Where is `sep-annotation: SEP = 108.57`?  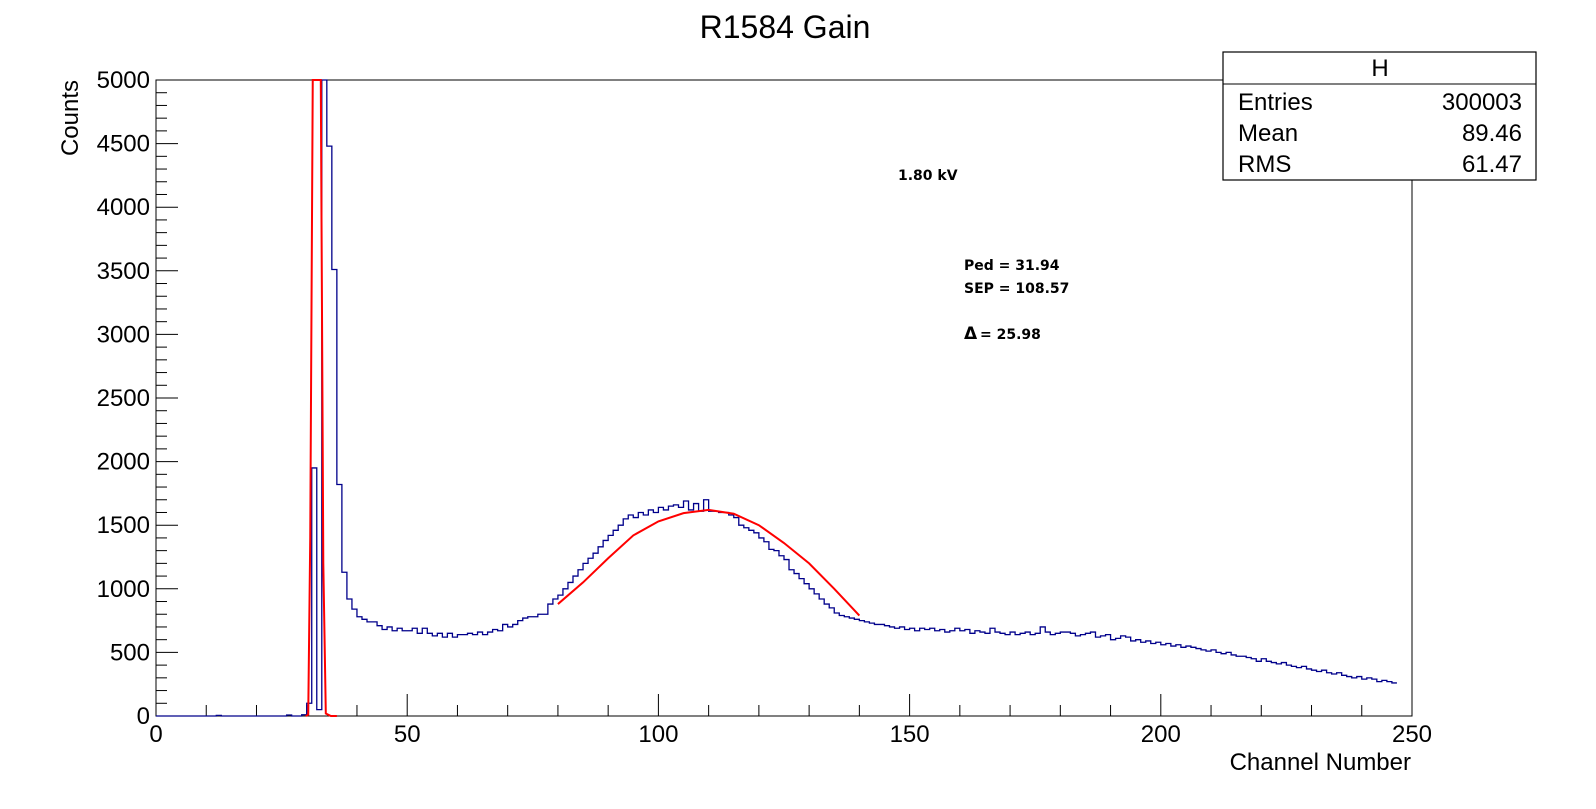 sep-annotation: SEP = 108.57 is located at coordinates (1016, 289).